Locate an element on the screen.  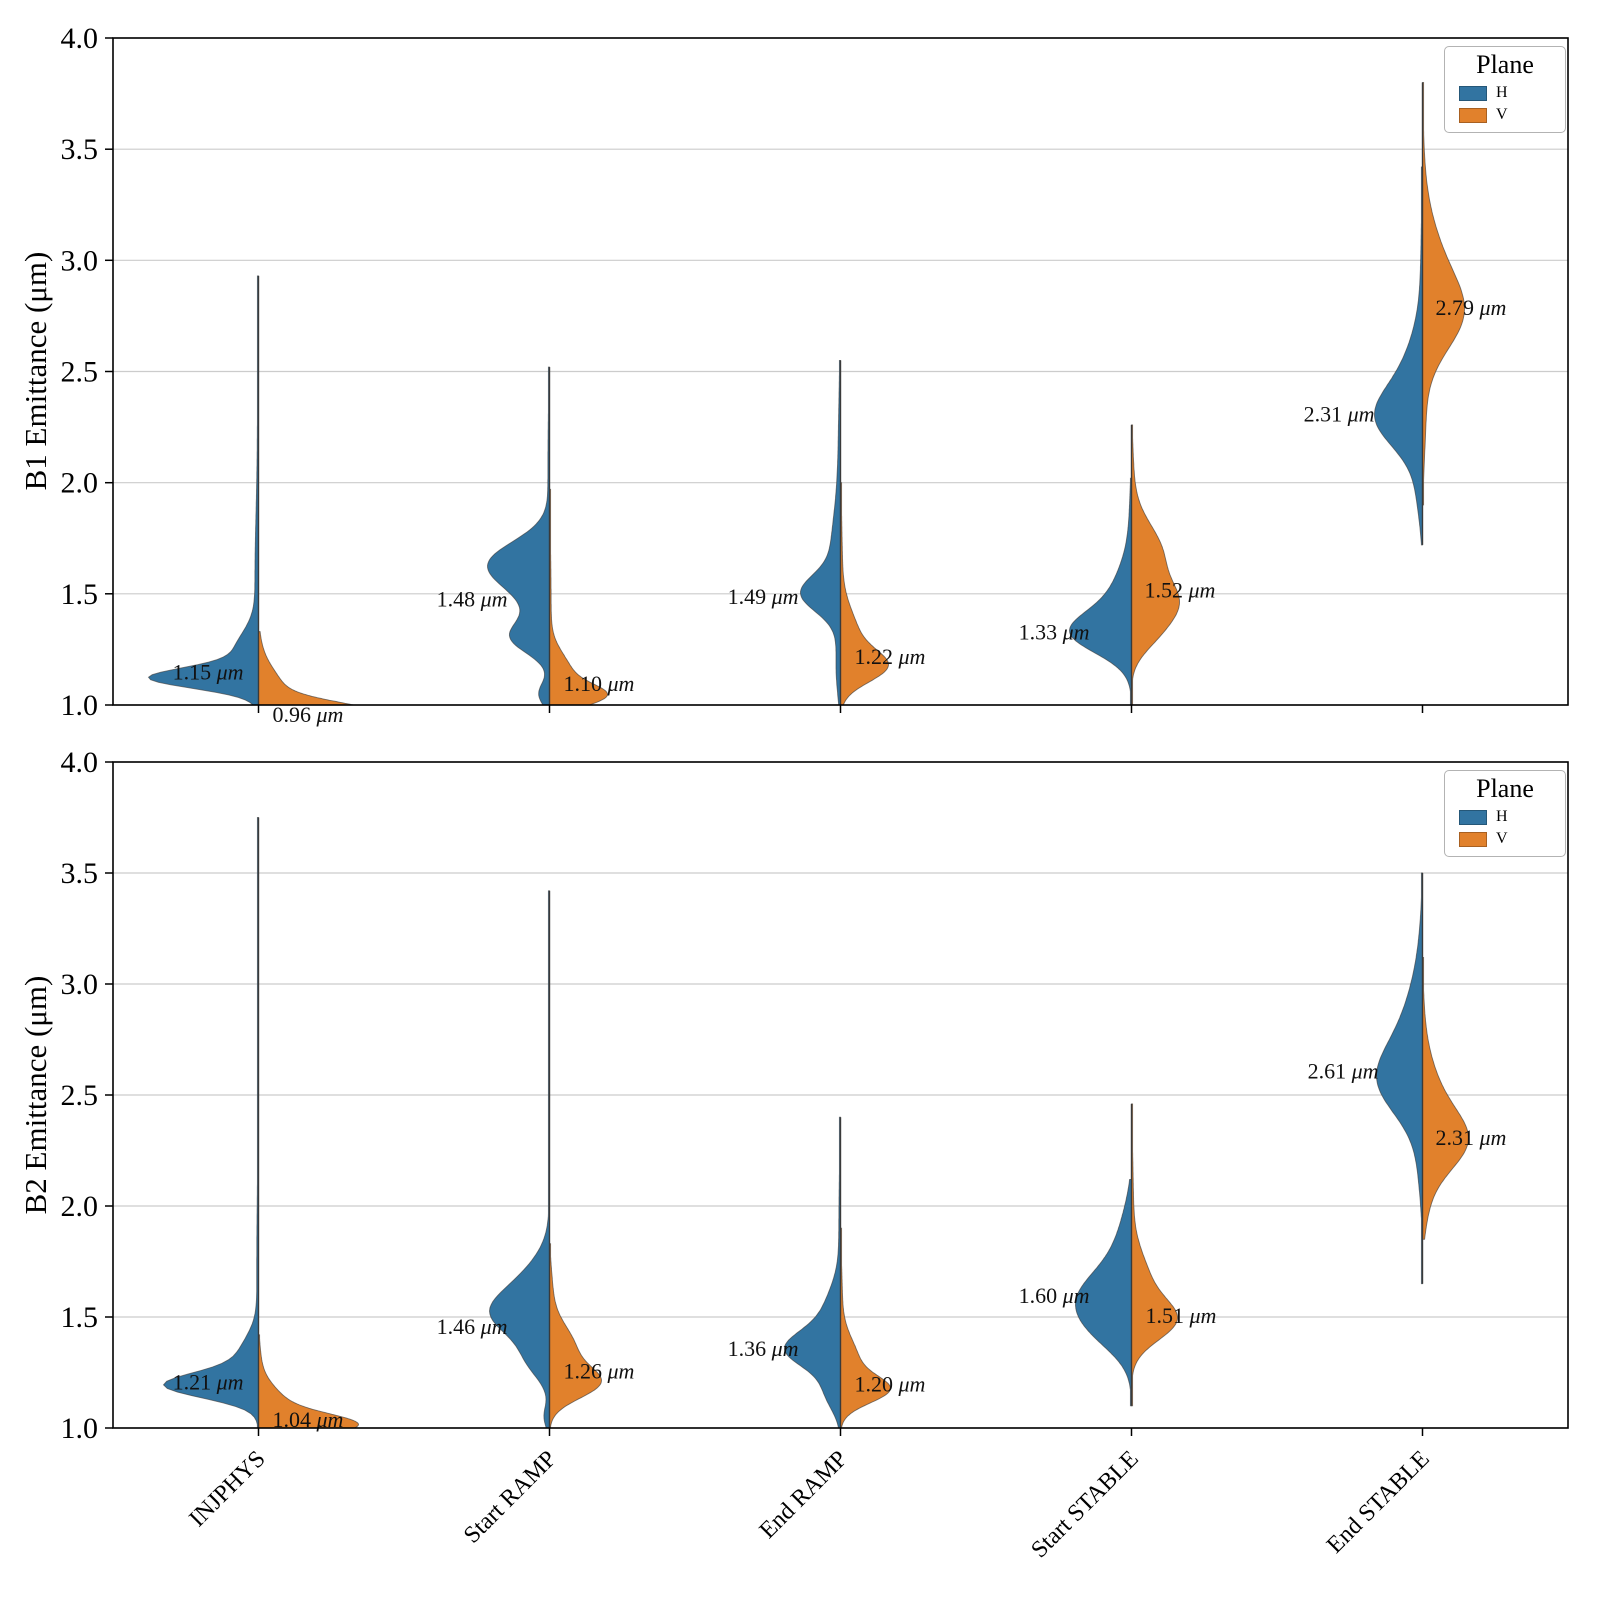
mean-annotation-h: 1.48 μm is located at coordinates (472, 598).